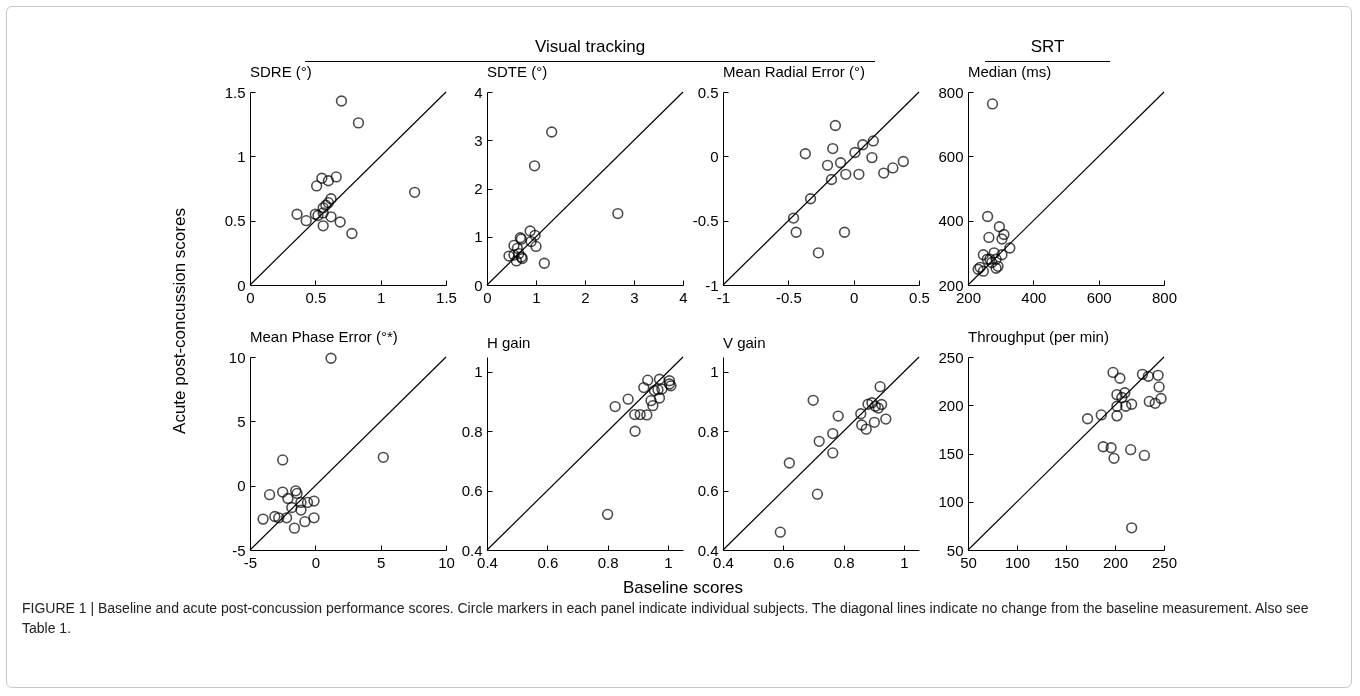 The width and height of the screenshot is (1360, 696). What do you see at coordinates (608, 562) in the screenshot?
I see `x-tick-label: 0.8` at bounding box center [608, 562].